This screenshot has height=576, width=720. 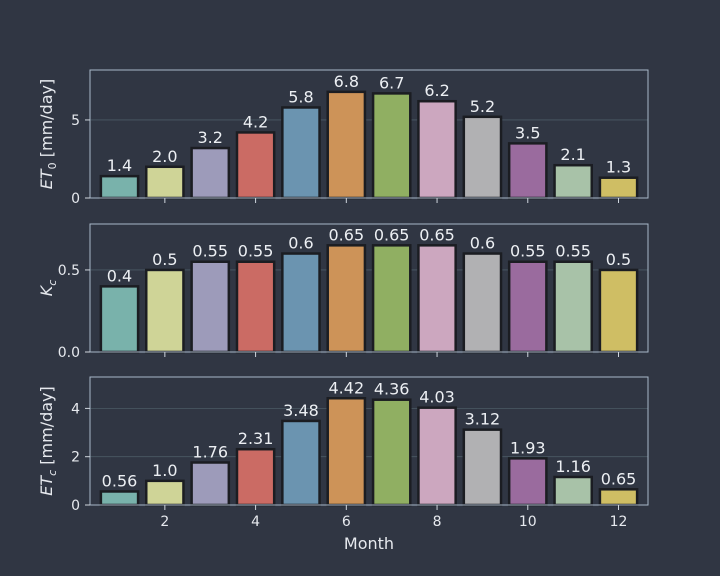 What do you see at coordinates (119, 275) in the screenshot?
I see `data-label: 0.4` at bounding box center [119, 275].